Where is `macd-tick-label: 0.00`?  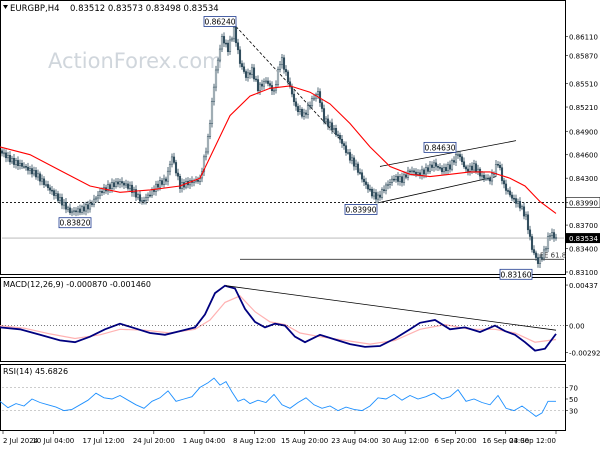
macd-tick-label: 0.00 is located at coordinates (577, 327).